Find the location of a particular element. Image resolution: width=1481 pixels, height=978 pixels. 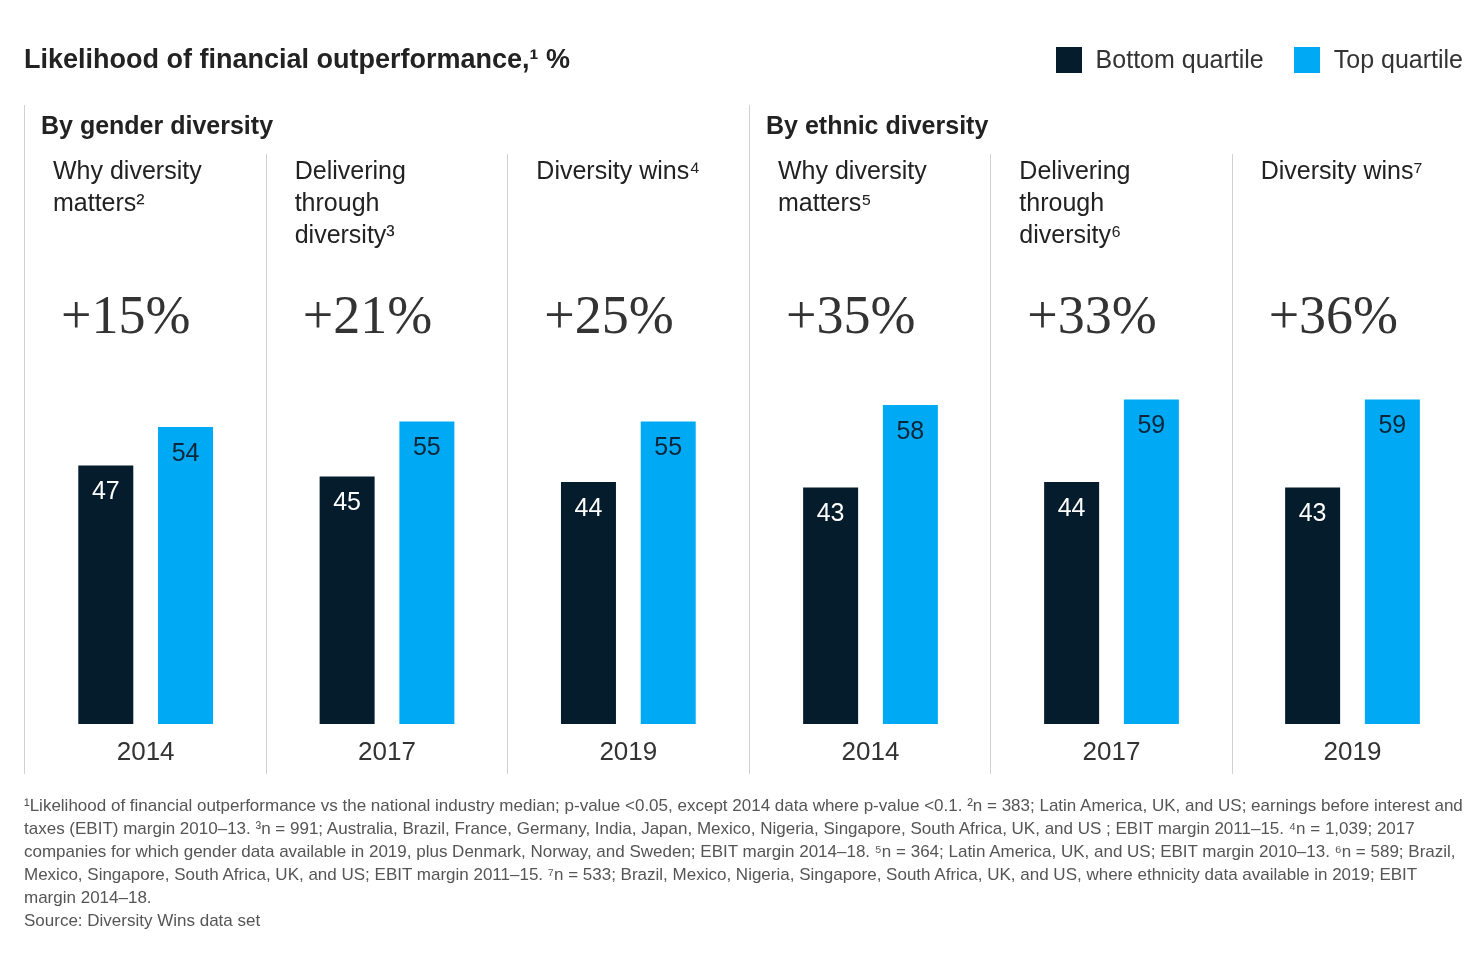

source-note: Source: Diversity Wins data set is located at coordinates (143, 921).